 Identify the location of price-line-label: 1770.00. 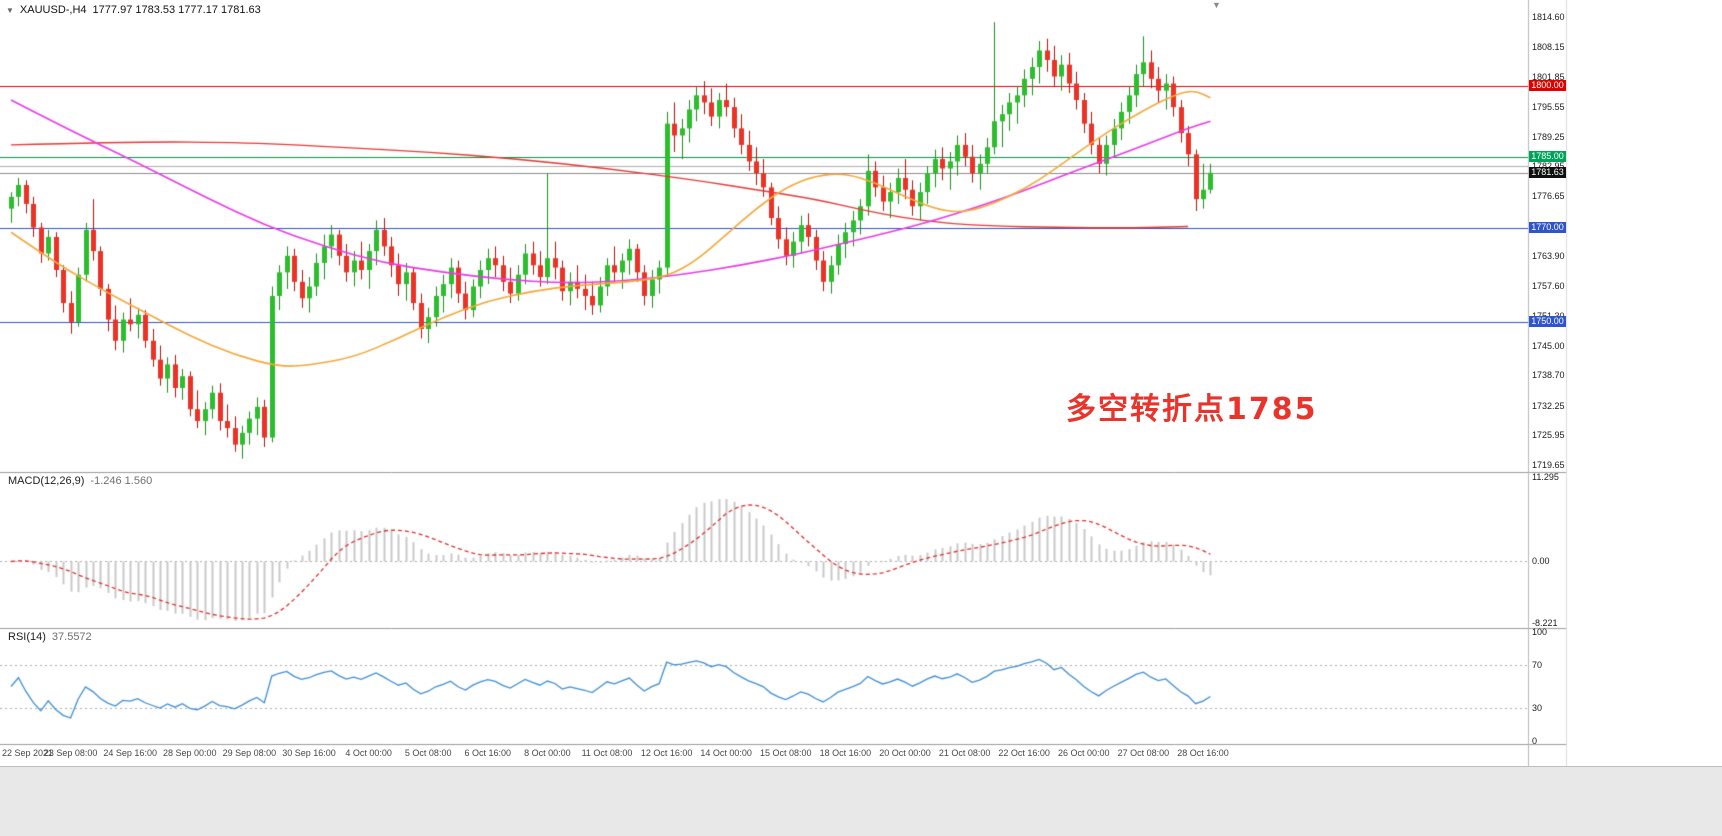
(1547, 227).